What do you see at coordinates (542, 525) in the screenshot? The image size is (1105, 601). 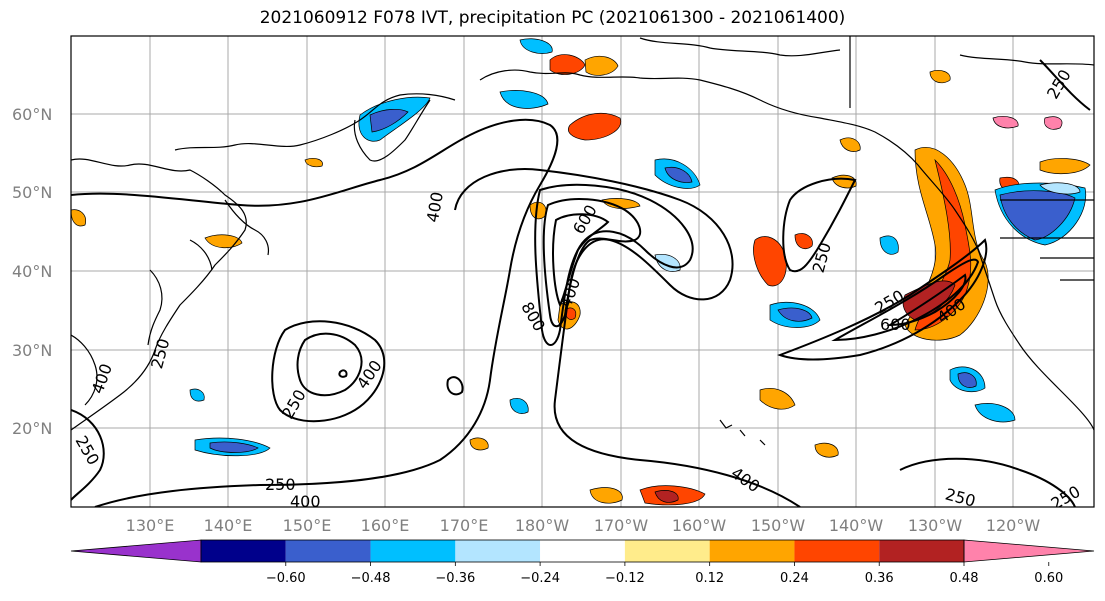 I see `lon-label: 180°W` at bounding box center [542, 525].